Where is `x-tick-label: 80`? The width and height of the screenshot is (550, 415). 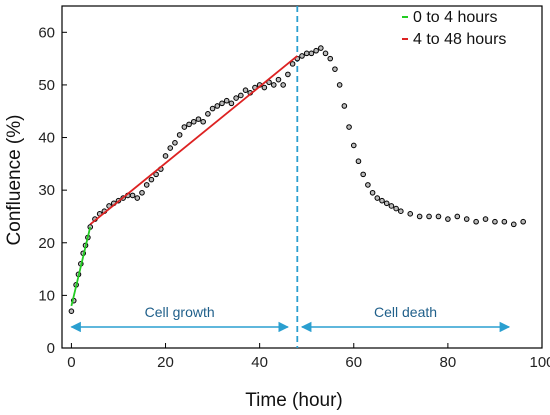 x-tick-label: 80 is located at coordinates (448, 362).